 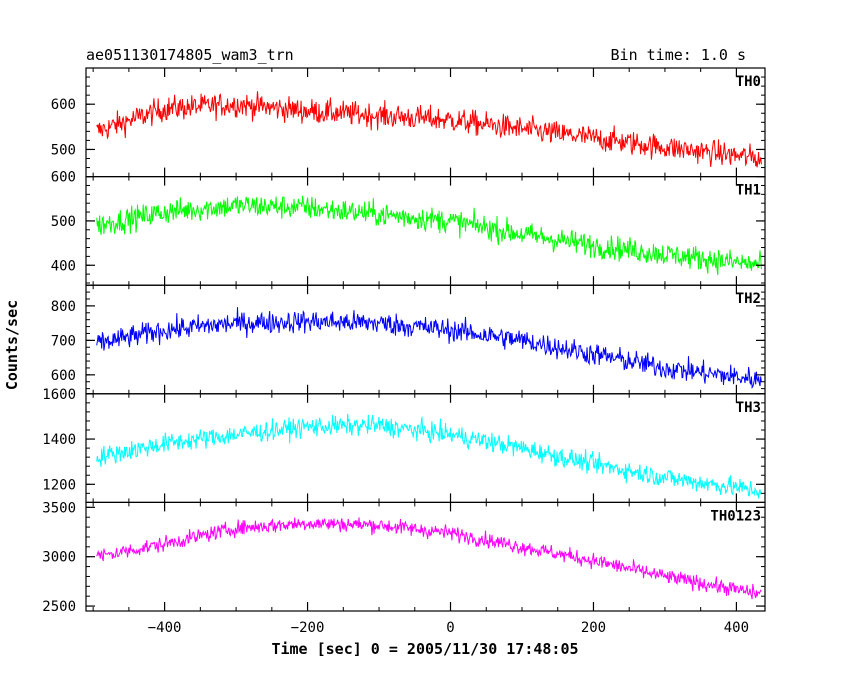 What do you see at coordinates (59, 558) in the screenshot?
I see `y-tick-label: 3000` at bounding box center [59, 558].